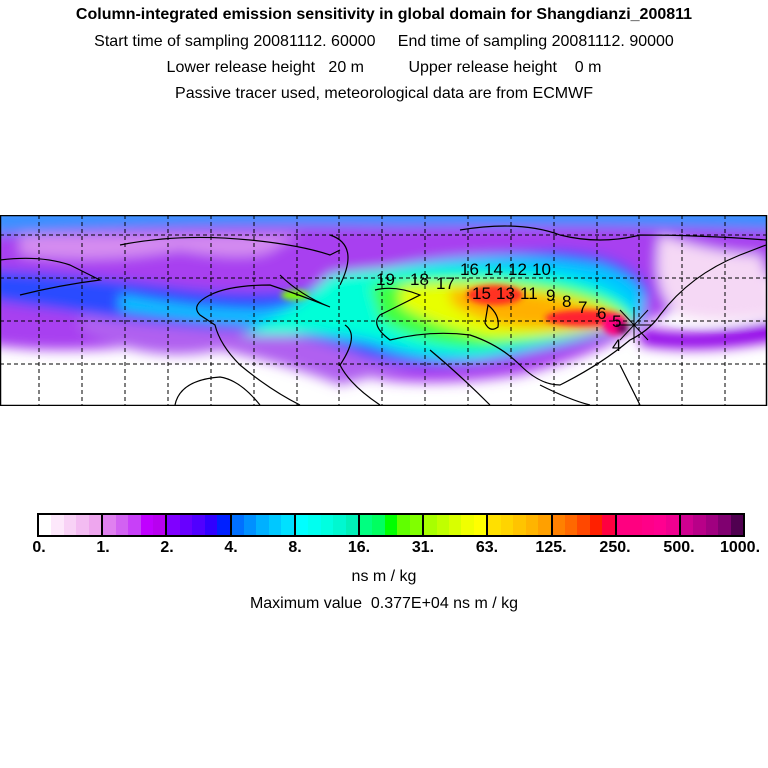  I want to click on trajectory-label: 12, so click(517, 269).